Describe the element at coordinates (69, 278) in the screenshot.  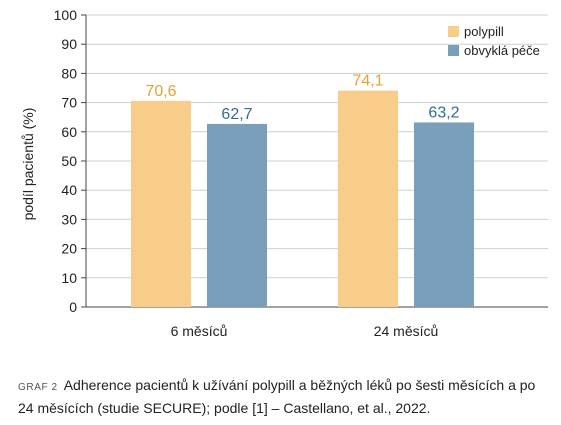
I see `y-tick-label: 10` at that location.